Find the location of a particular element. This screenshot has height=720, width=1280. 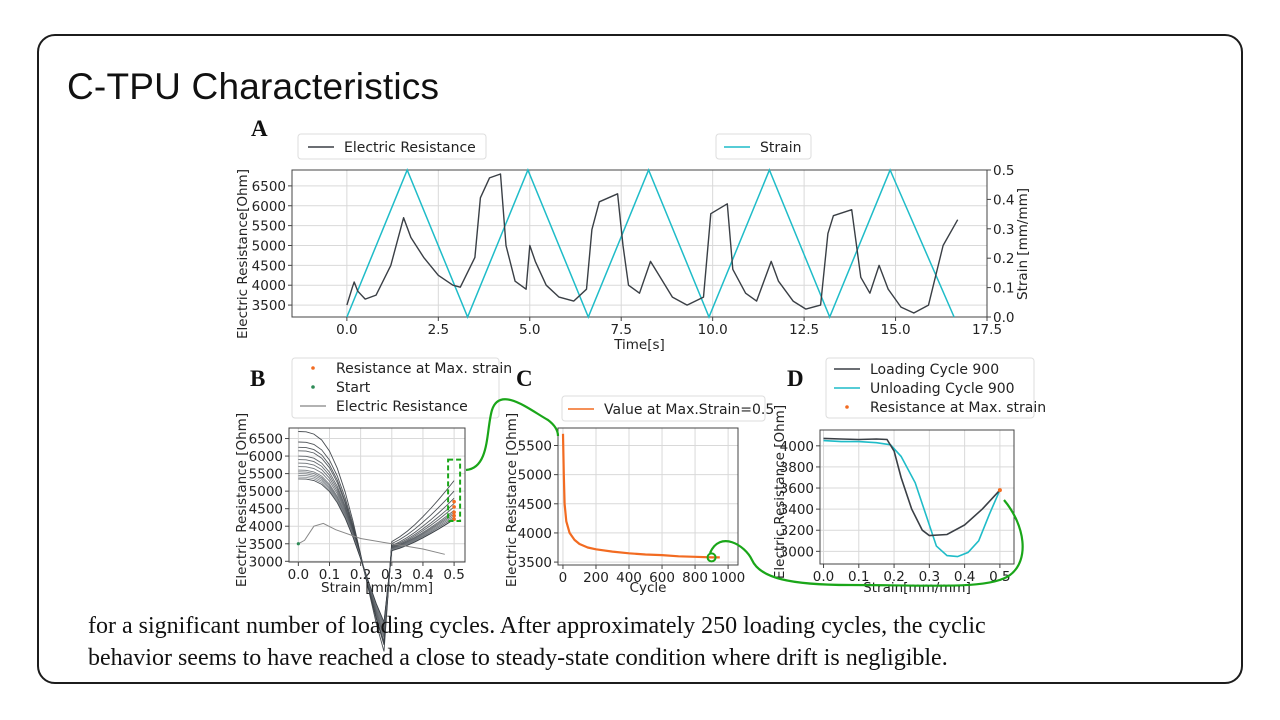

panel-a-letter: A is located at coordinates (259, 128).